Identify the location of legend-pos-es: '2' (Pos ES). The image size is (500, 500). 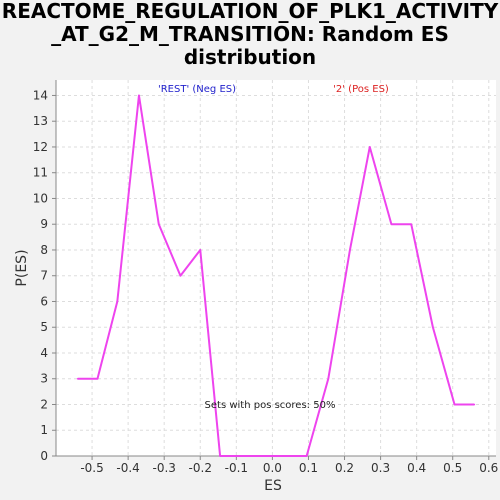
(361, 89).